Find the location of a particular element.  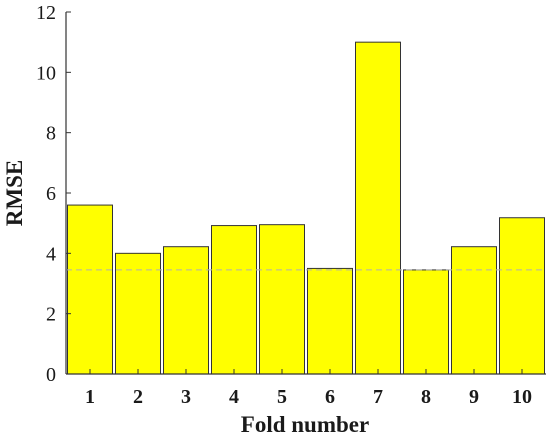

x-tick-label: 5 is located at coordinates (282, 397).